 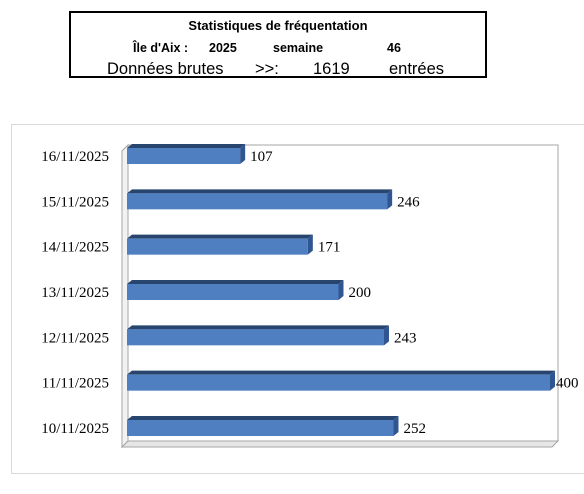 What do you see at coordinates (408, 202) in the screenshot?
I see `value-label: 246` at bounding box center [408, 202].